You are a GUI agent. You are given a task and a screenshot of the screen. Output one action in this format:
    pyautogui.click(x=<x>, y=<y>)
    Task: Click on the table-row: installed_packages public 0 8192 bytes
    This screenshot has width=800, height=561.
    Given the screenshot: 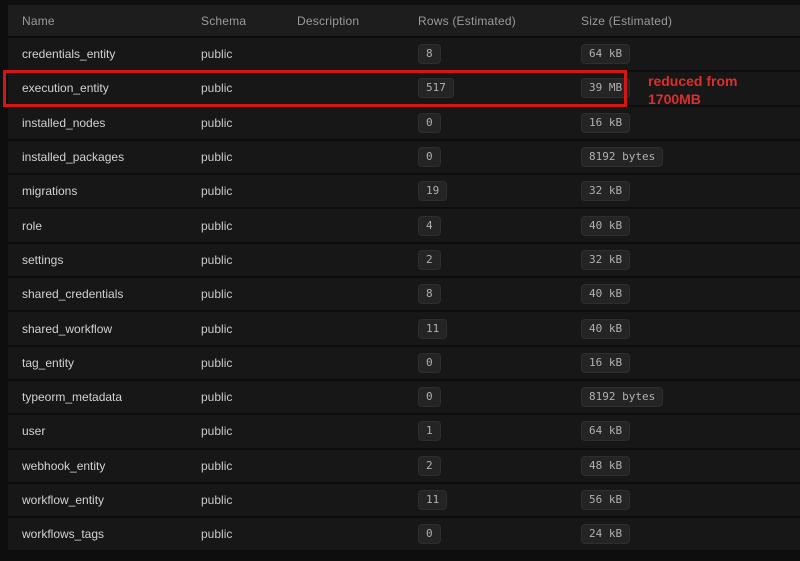 What is the action you would take?
    pyautogui.click(x=404, y=158)
    